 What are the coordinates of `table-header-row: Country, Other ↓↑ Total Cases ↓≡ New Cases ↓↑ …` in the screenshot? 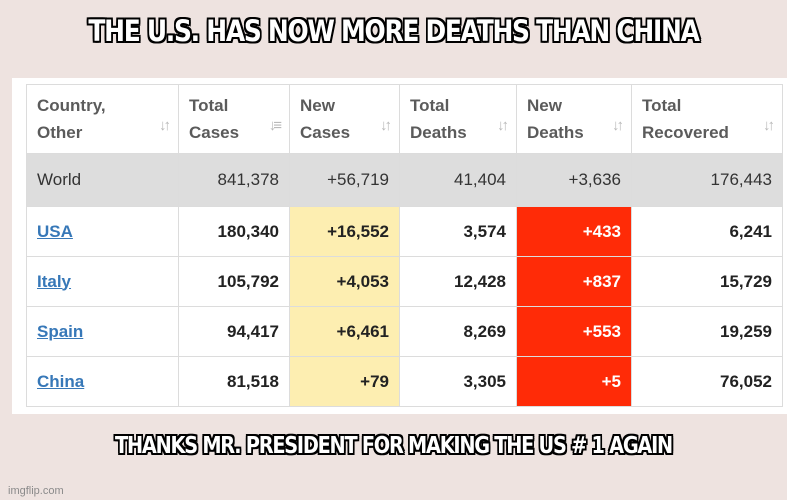 It's located at (404, 119).